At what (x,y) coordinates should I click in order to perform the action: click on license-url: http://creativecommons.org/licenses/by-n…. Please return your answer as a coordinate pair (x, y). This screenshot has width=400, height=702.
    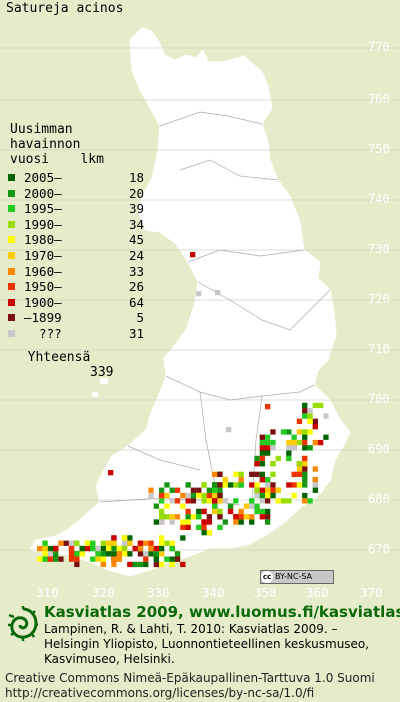
    Looking at the image, I should click on (160, 693).